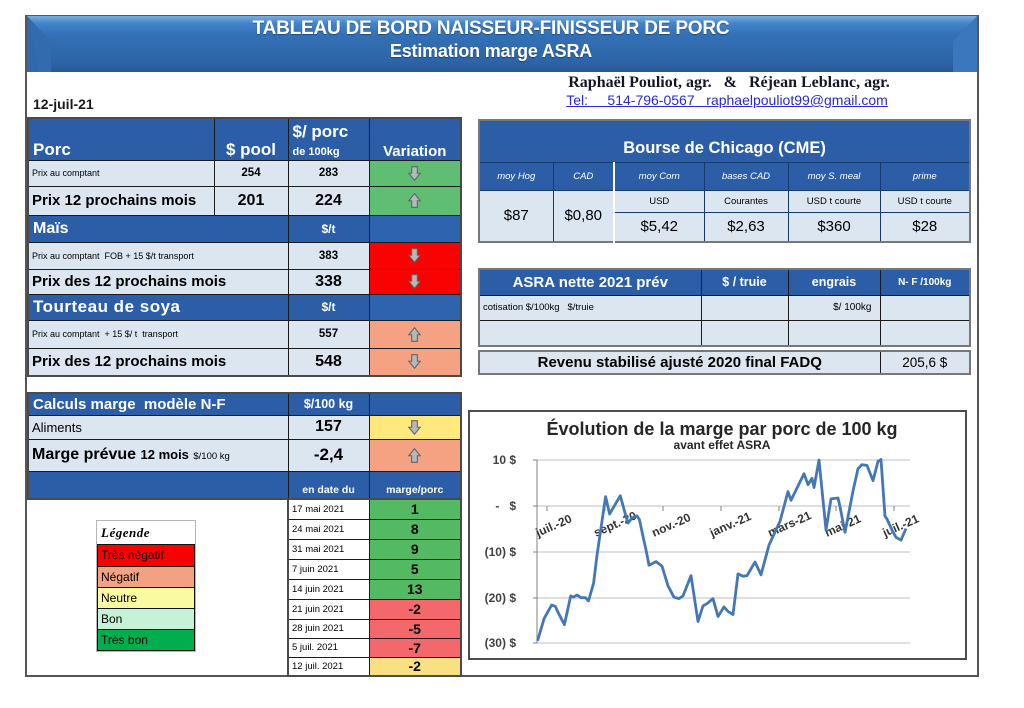 This screenshot has width=1024, height=708. Describe the element at coordinates (501, 552) in the screenshot. I see `svg-text: (10) $` at that location.